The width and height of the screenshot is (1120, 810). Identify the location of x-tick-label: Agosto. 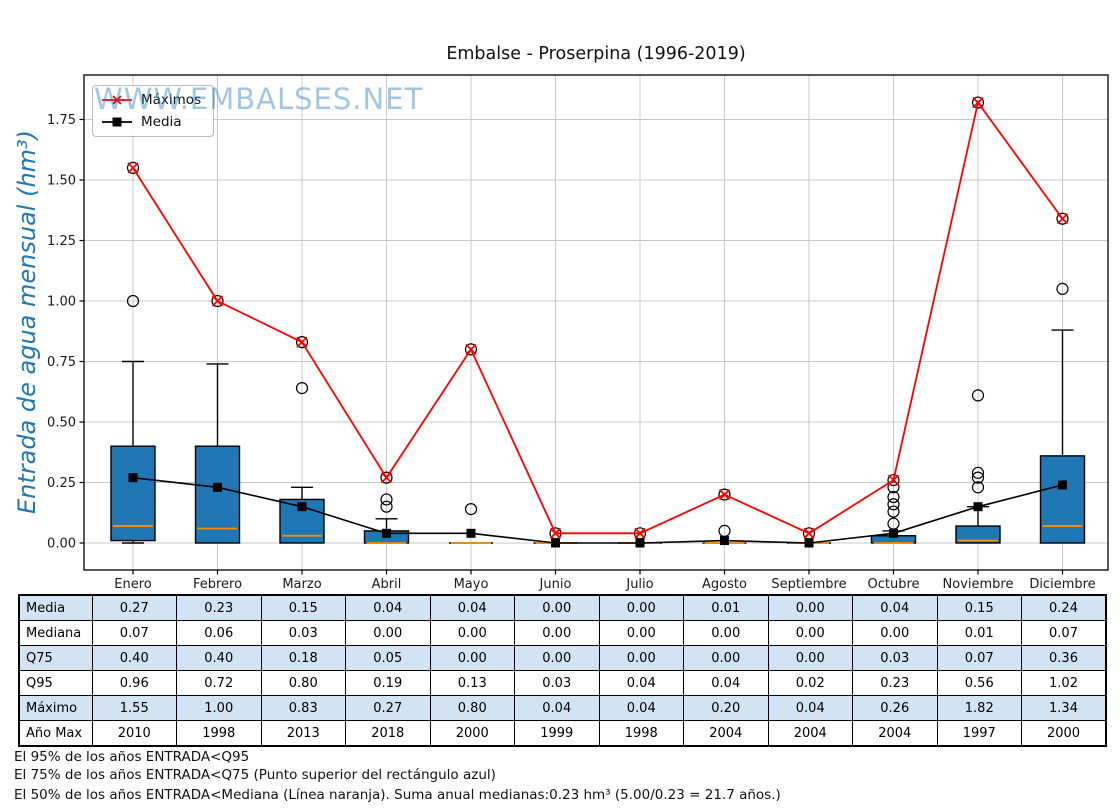
(724, 584).